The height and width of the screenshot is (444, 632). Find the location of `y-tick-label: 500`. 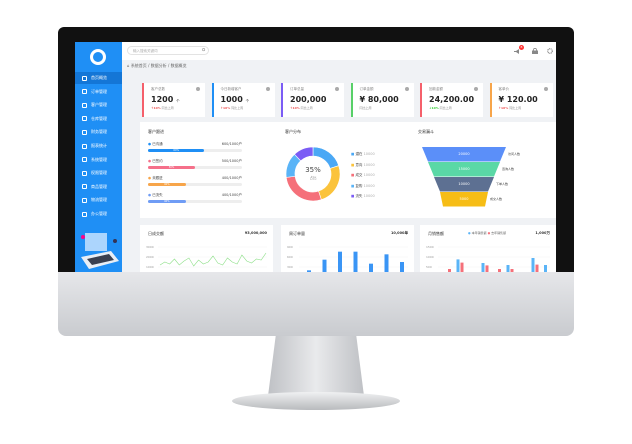

y-tick-label: 500 is located at coordinates (429, 267).